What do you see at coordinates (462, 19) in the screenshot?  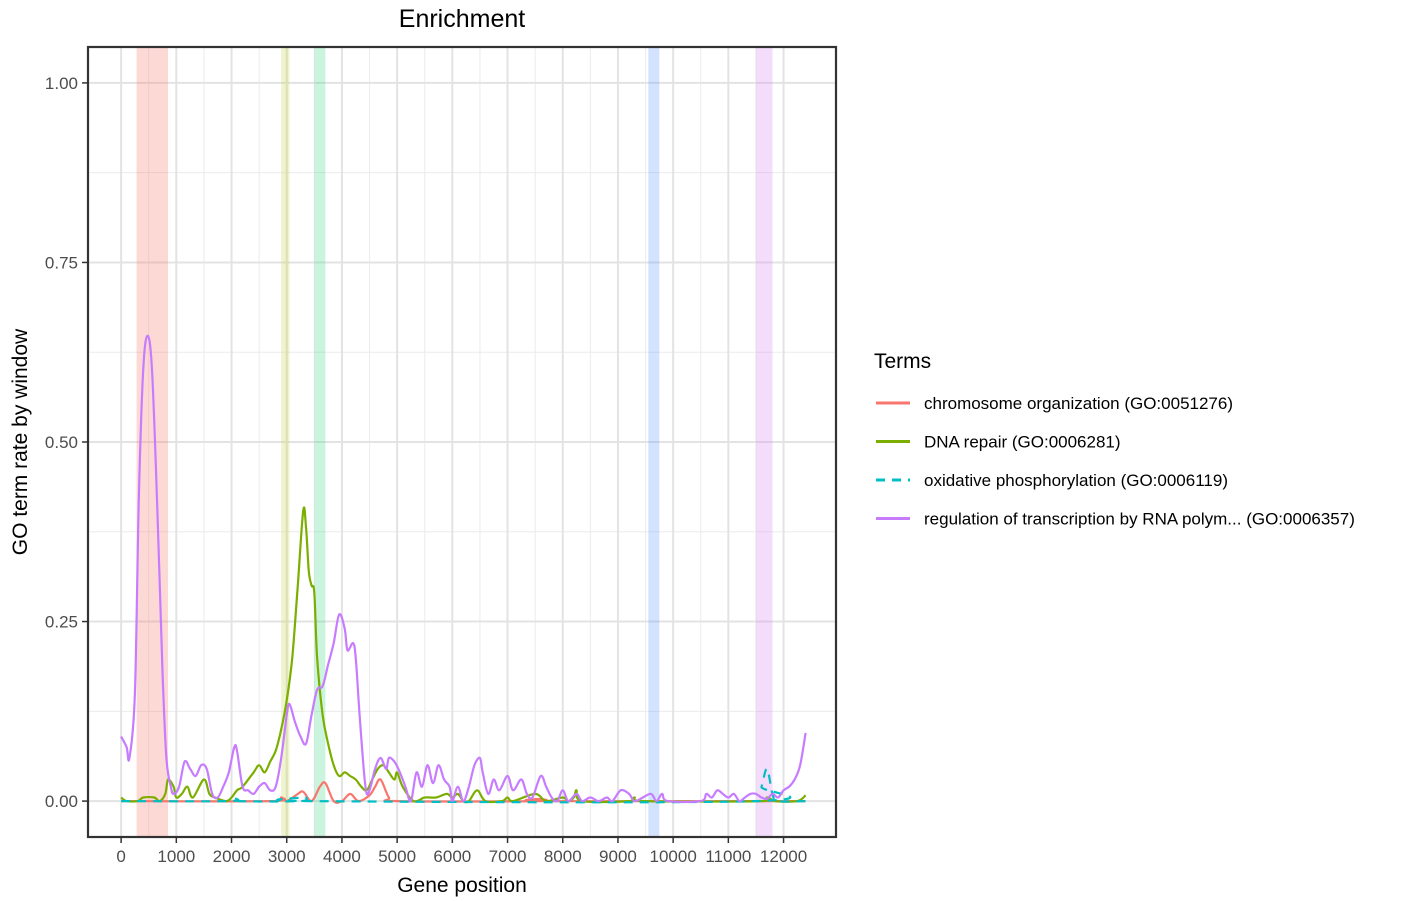 I see `chart-title: Enrichment` at bounding box center [462, 19].